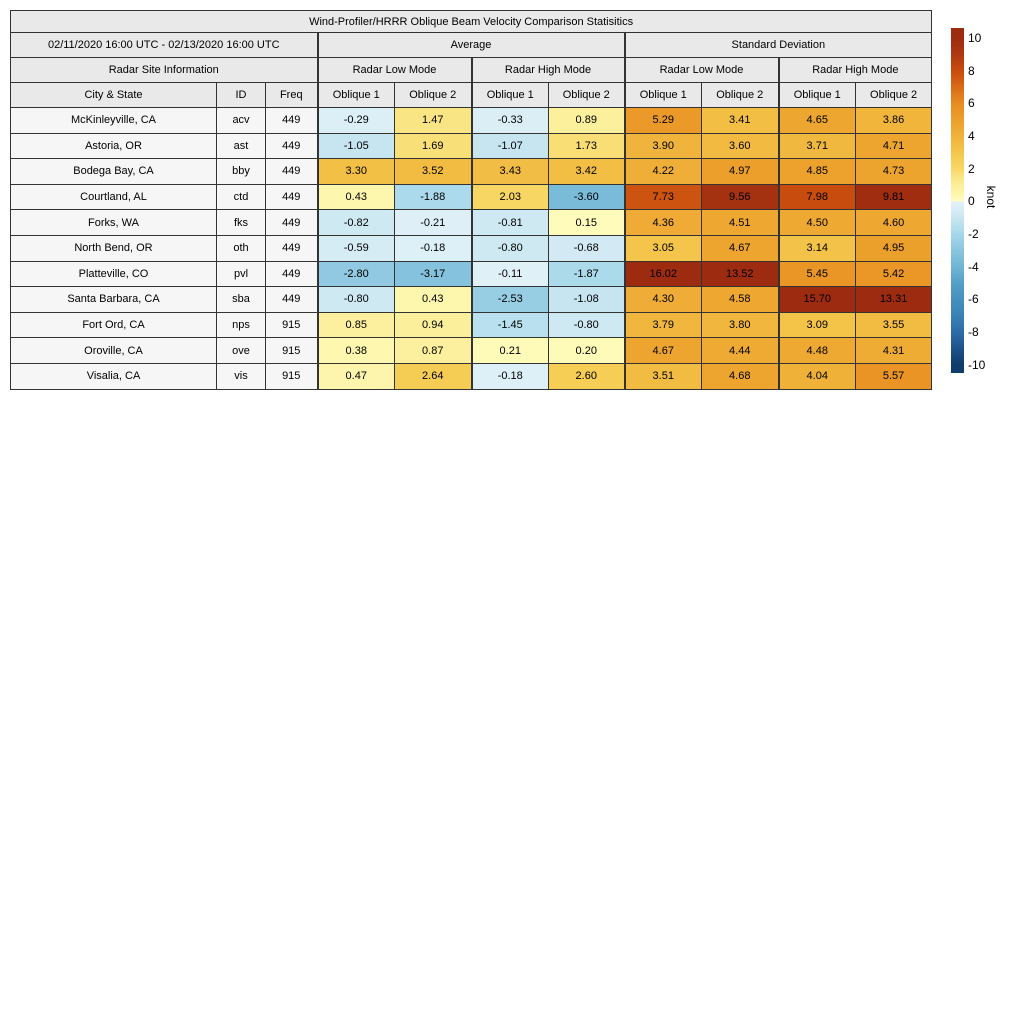 Image resolution: width=1024 pixels, height=1024 pixels. I want to click on city-cell: Platteville, CO, so click(113, 274).